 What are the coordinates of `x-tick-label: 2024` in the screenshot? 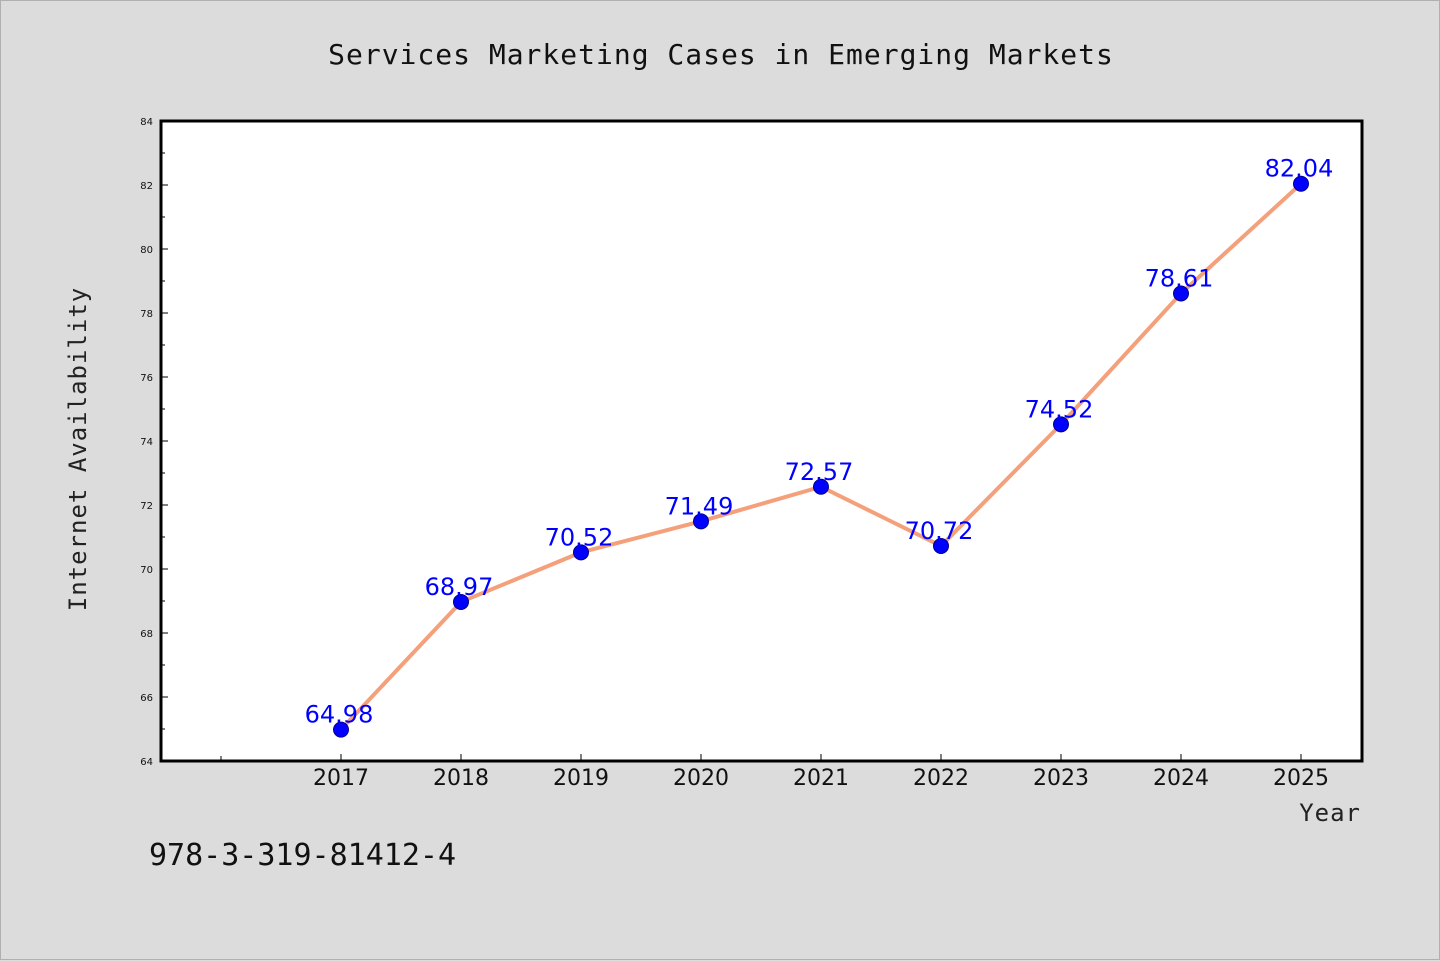 It's located at (1181, 778).